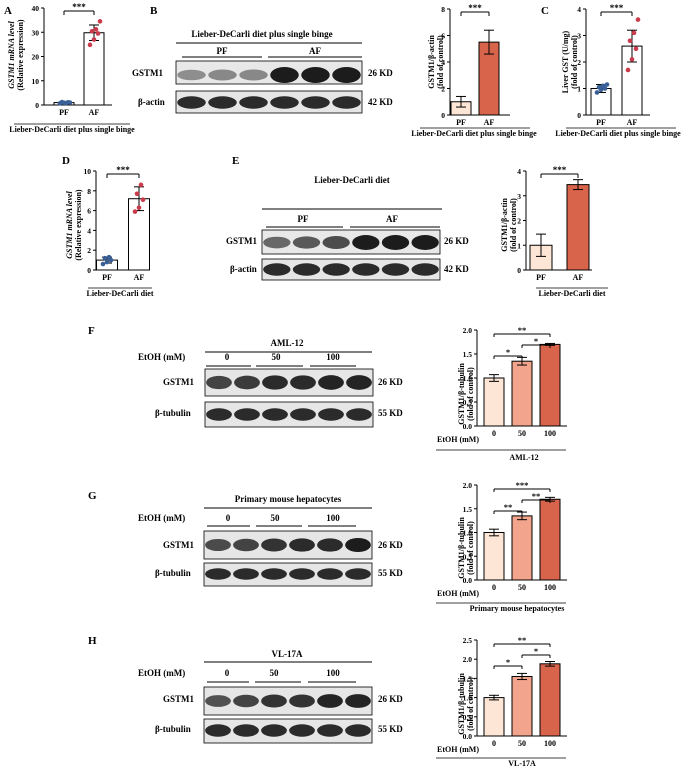  What do you see at coordinates (92, 496) in the screenshot?
I see `panel-letter-G: G` at bounding box center [92, 496].